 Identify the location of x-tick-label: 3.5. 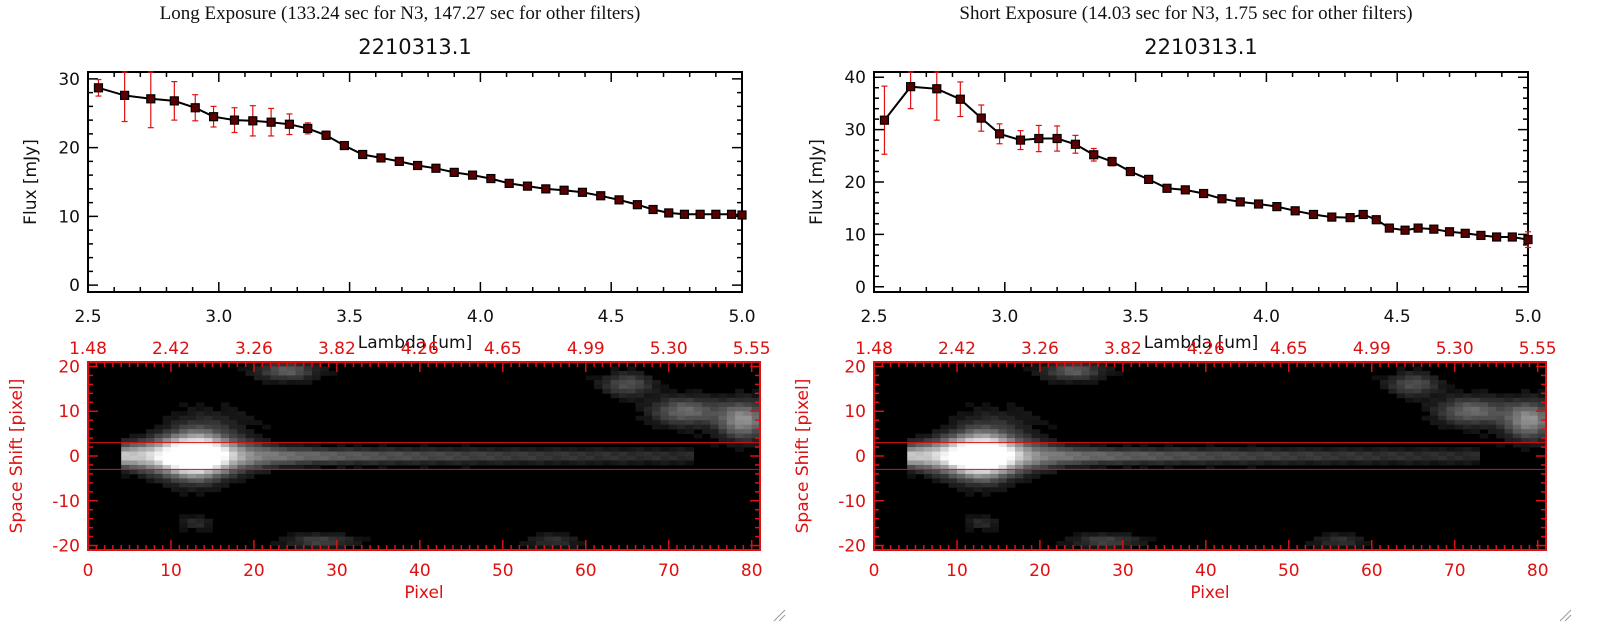
(349, 317).